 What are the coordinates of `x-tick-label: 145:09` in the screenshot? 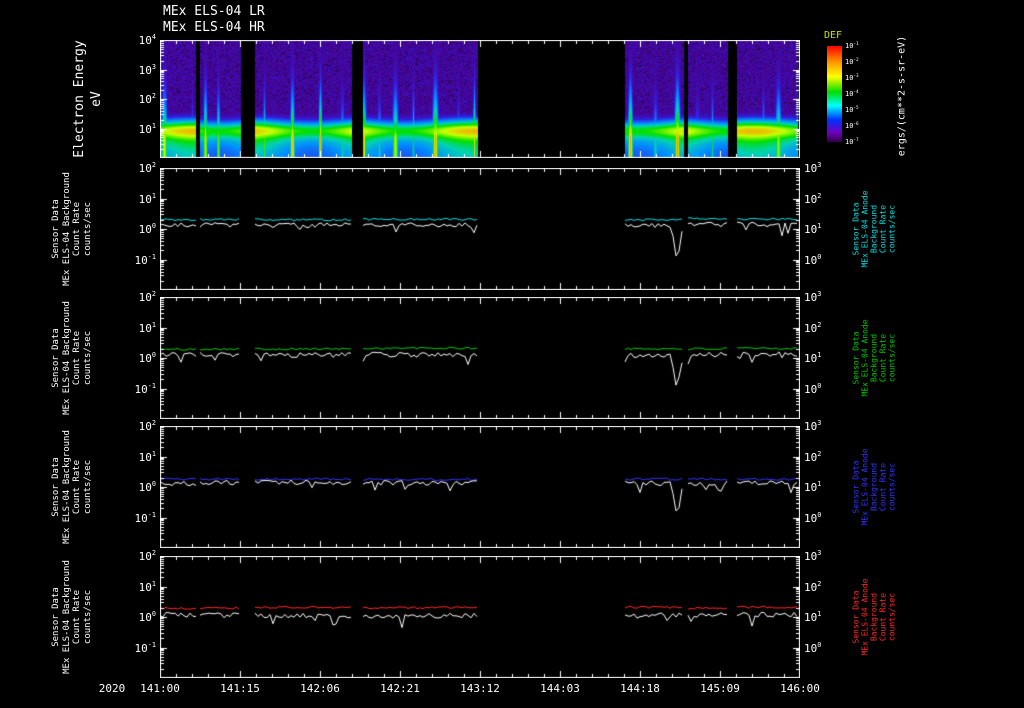 It's located at (720, 688).